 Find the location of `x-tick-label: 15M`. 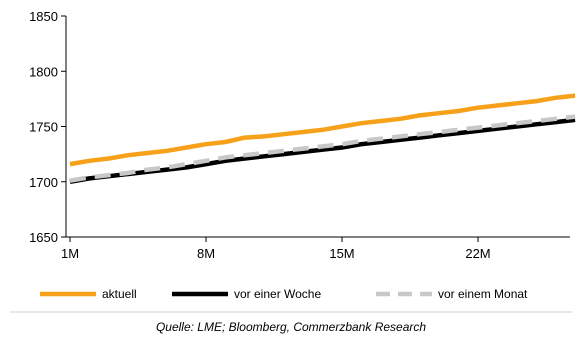

x-tick-label: 15M is located at coordinates (341, 253).